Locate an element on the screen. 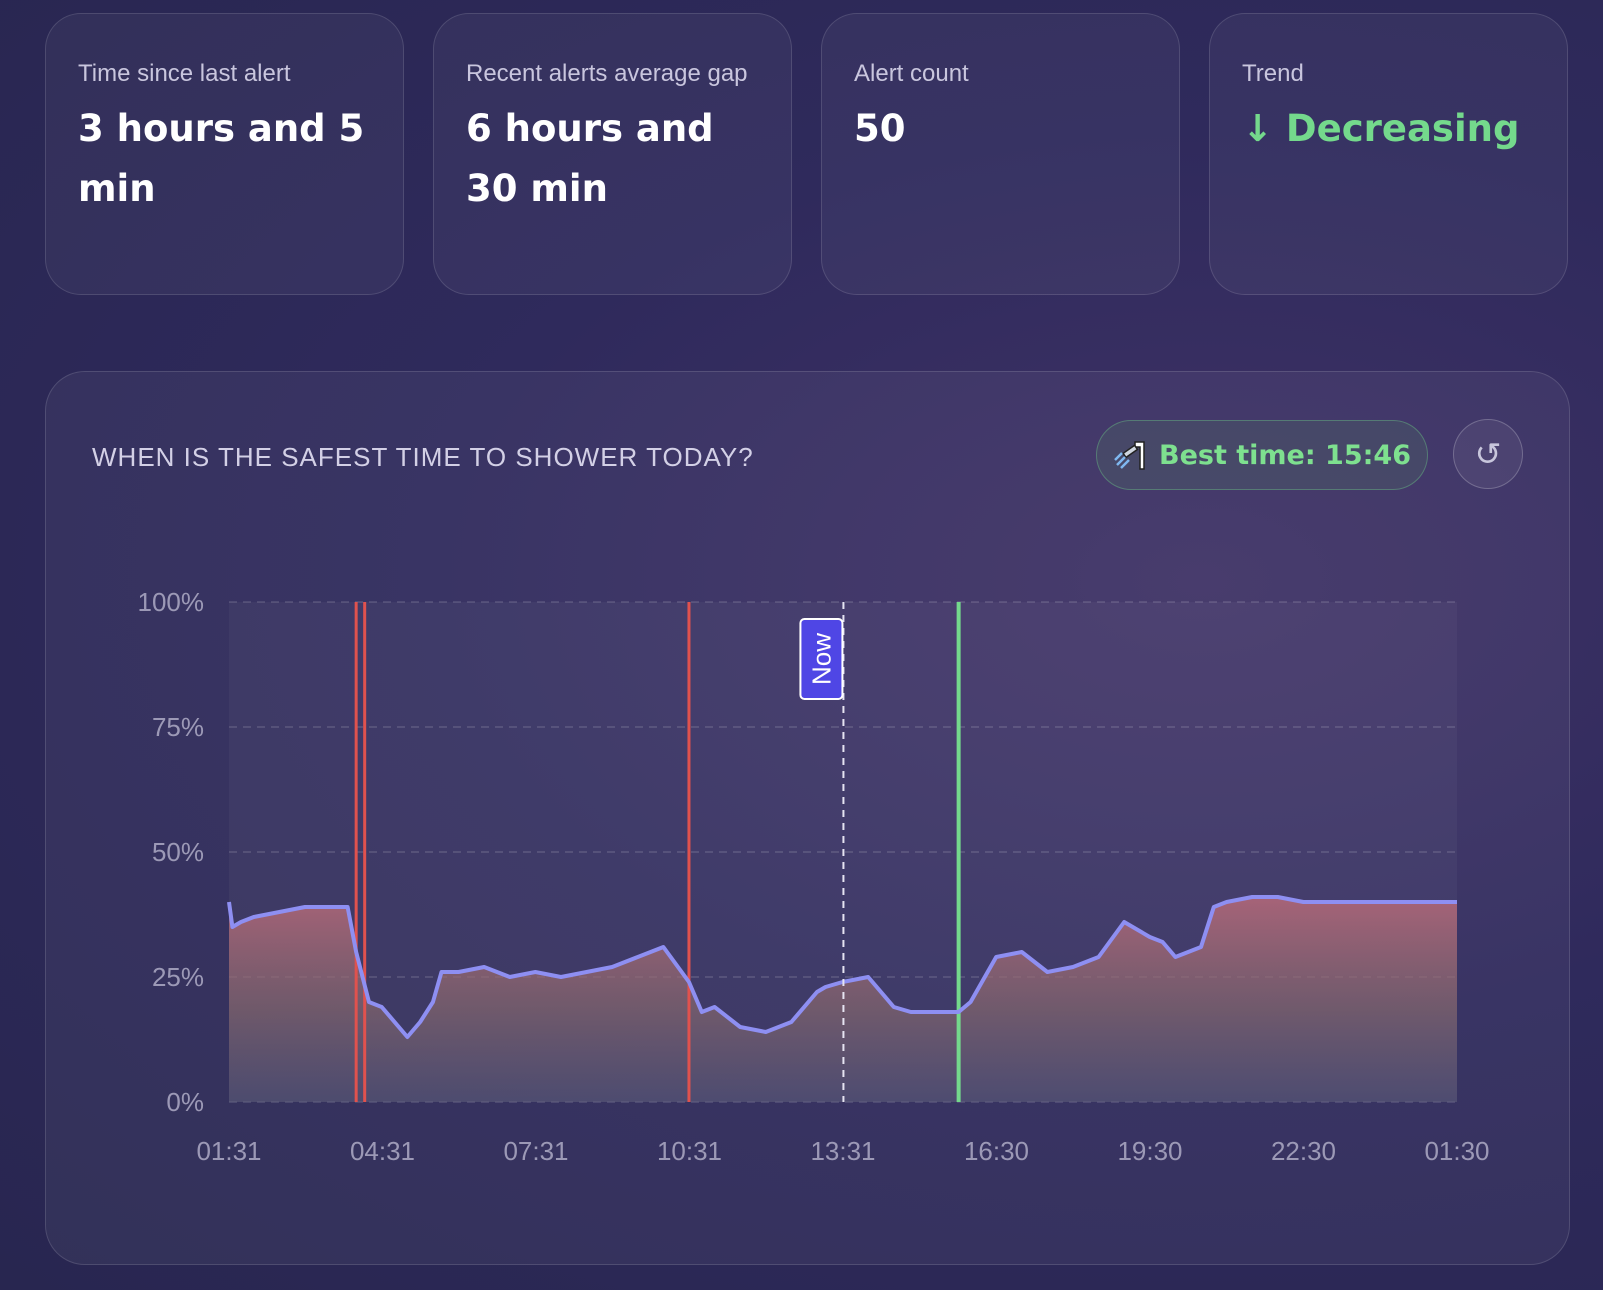 The height and width of the screenshot is (1290, 1603). best-time-label: Best time: 15:46 is located at coordinates (1285, 455).